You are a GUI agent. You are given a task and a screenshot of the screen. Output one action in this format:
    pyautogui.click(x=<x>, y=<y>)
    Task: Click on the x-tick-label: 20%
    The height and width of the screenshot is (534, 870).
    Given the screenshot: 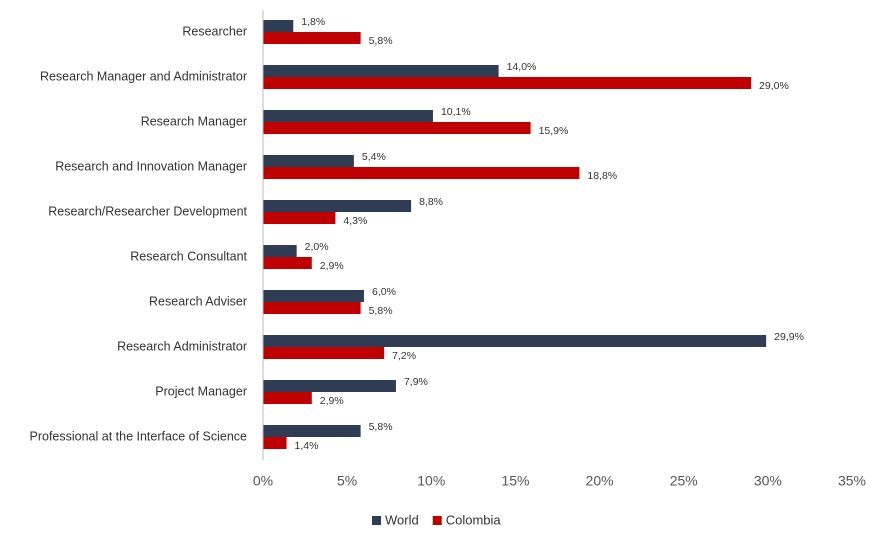 What is the action you would take?
    pyautogui.click(x=600, y=481)
    